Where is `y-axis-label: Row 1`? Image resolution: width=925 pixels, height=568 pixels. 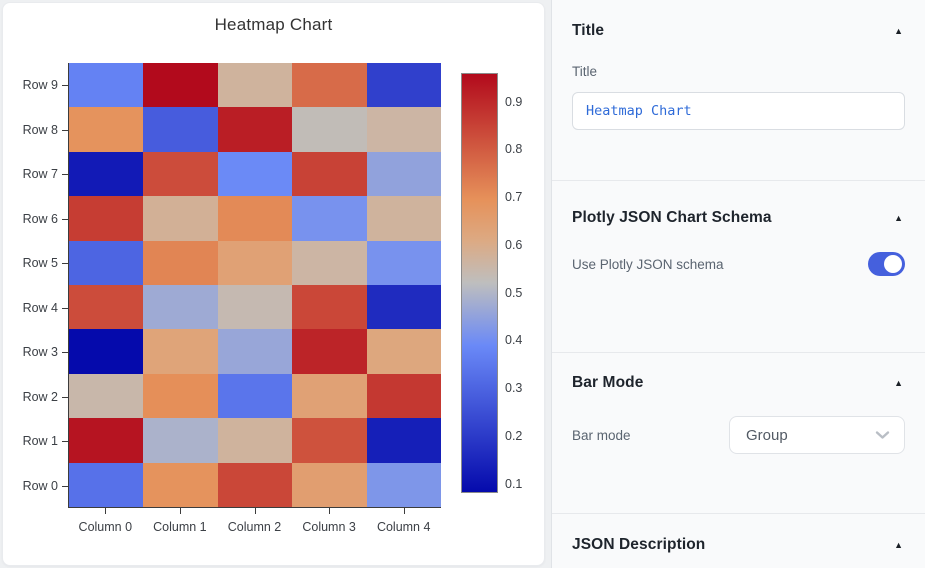
y-axis-label: Row 1 is located at coordinates (40, 441).